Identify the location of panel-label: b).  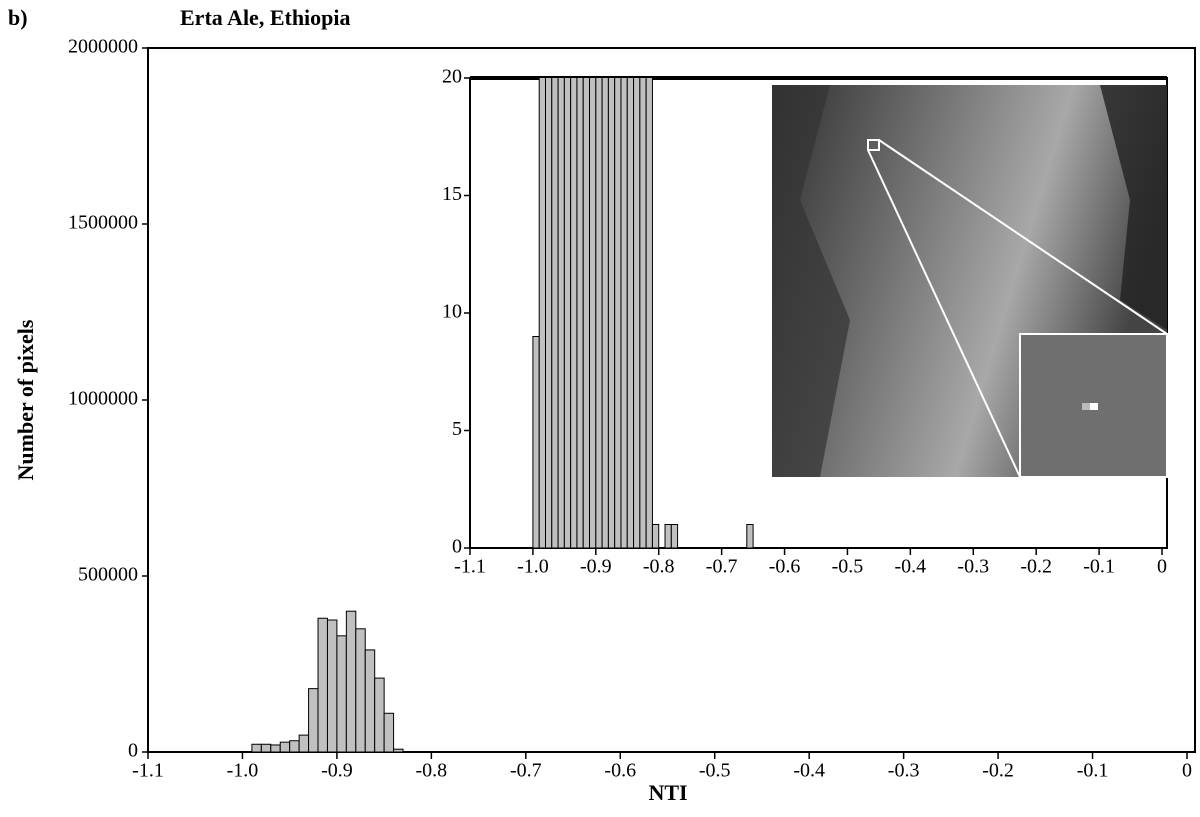
(18, 17).